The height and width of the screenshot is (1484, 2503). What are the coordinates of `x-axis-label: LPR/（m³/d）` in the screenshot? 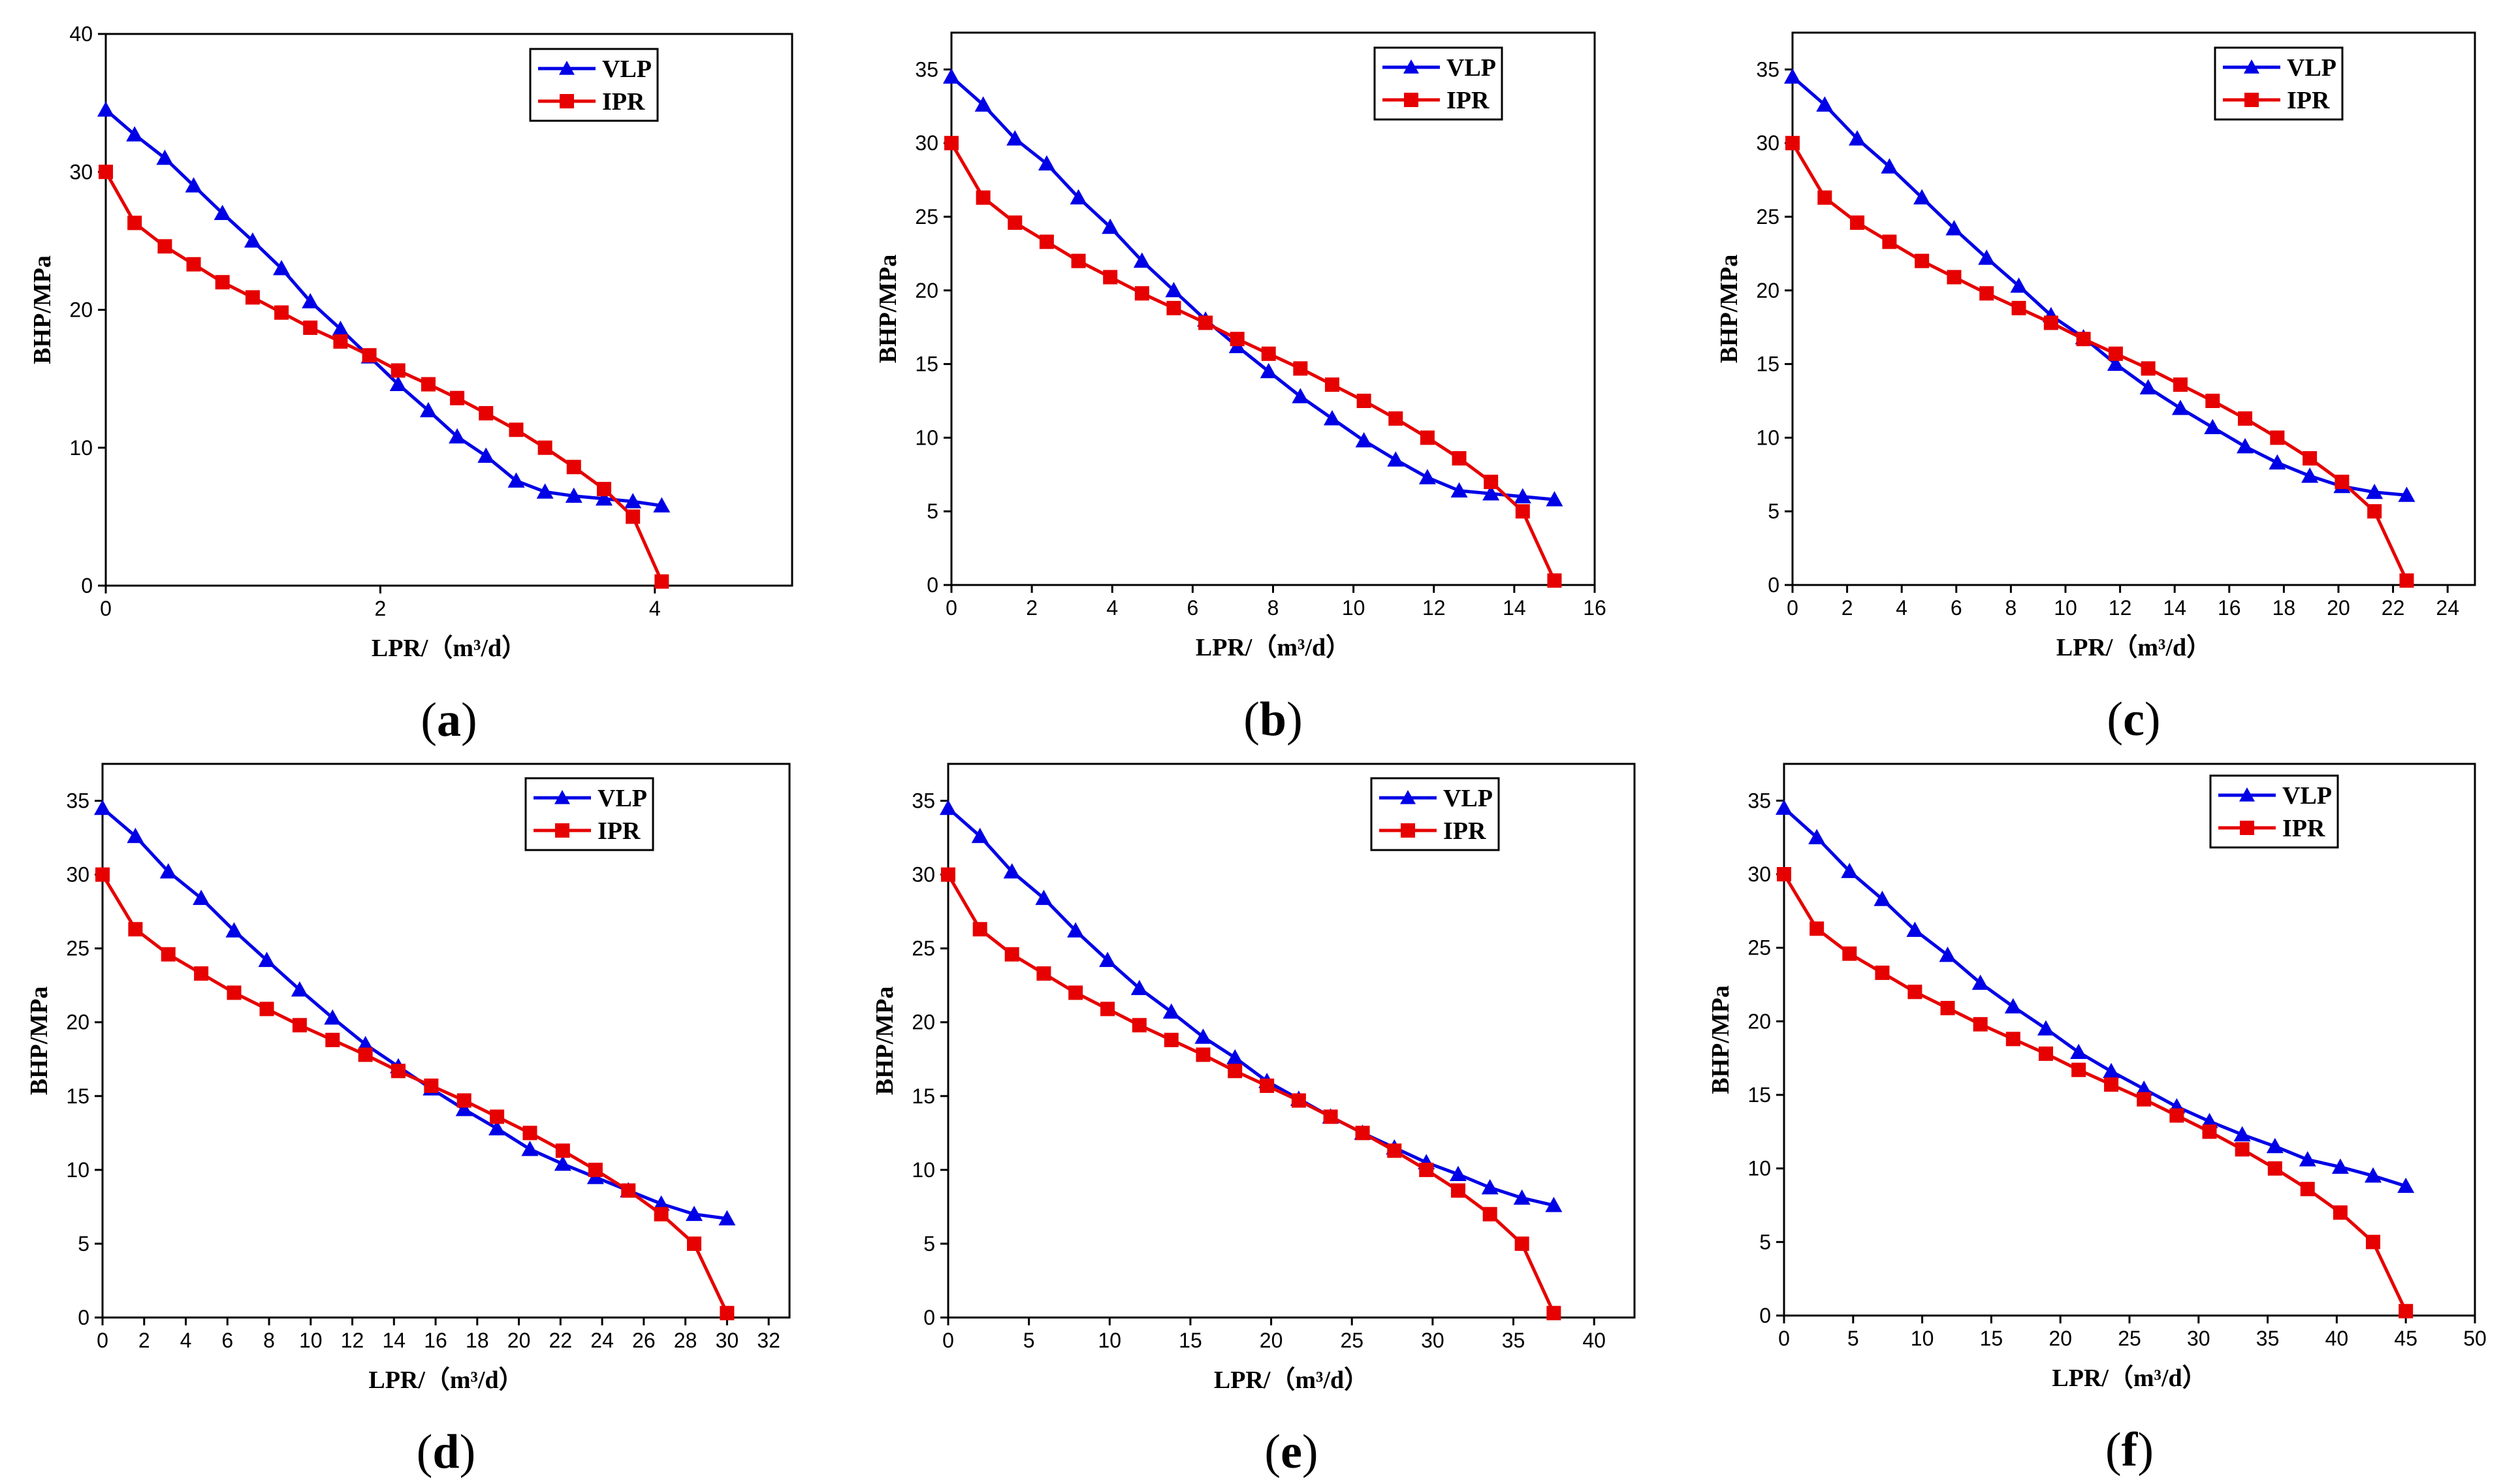 It's located at (449, 648).